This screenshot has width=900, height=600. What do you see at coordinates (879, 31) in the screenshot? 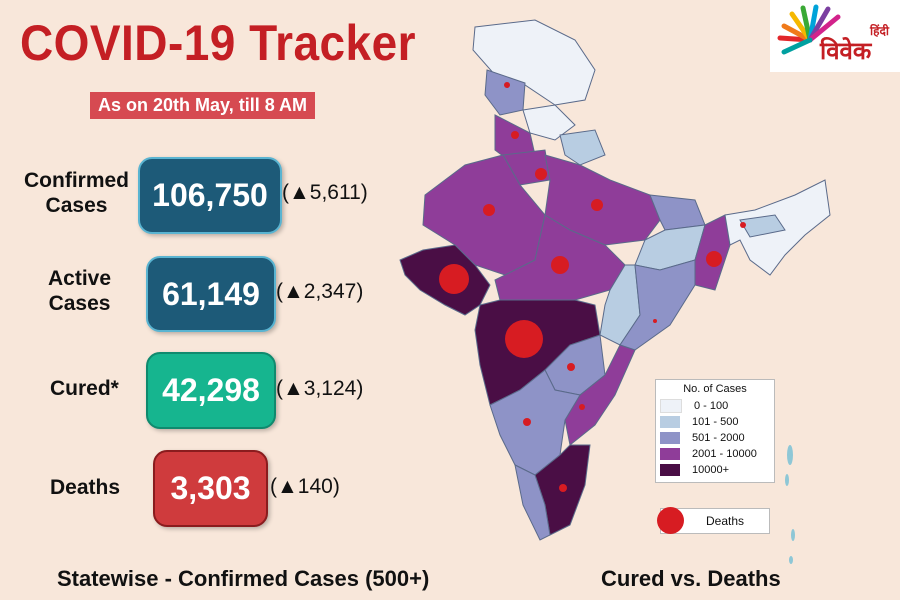
I see `logo-hindi-top: हिंदी` at bounding box center [879, 31].